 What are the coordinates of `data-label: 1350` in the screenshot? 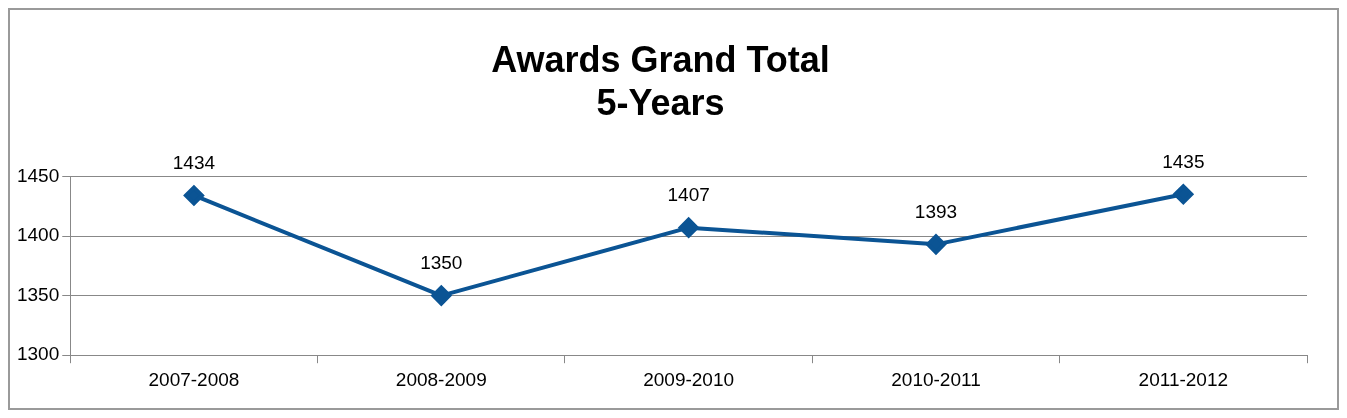 It's located at (441, 263).